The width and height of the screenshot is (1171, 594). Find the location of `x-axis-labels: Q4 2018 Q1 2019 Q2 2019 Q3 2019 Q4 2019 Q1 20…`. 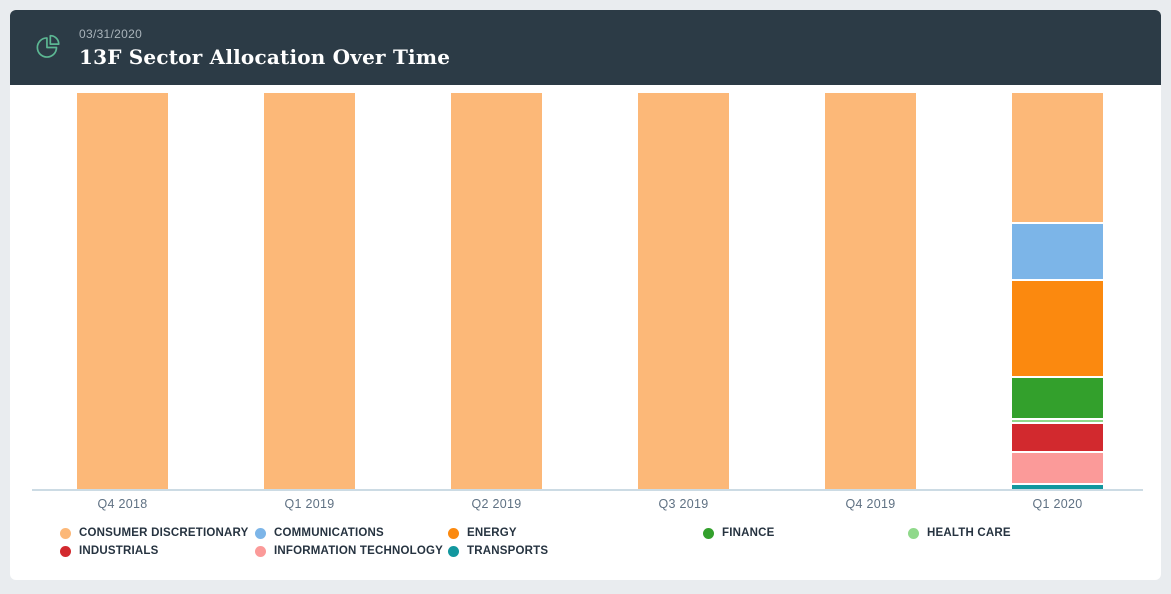

x-axis-labels: Q4 2018 Q1 2019 Q2 2019 Q3 2019 Q4 2019 Q1 20… is located at coordinates (590, 504).